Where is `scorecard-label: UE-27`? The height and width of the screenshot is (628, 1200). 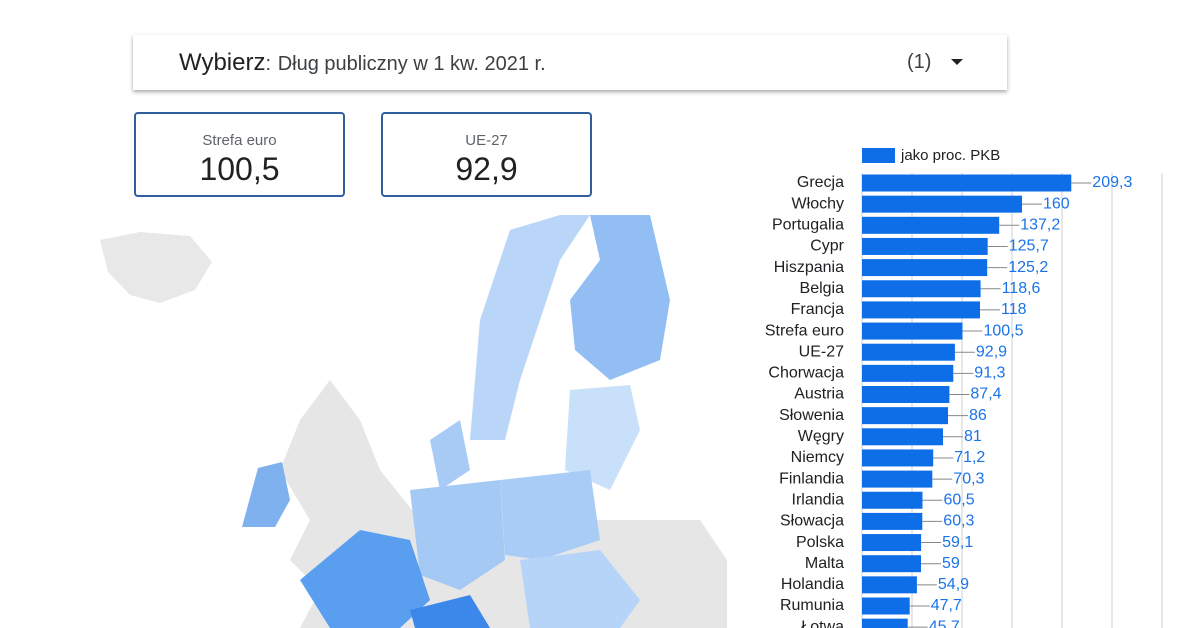
scorecard-label: UE-27 is located at coordinates (486, 140).